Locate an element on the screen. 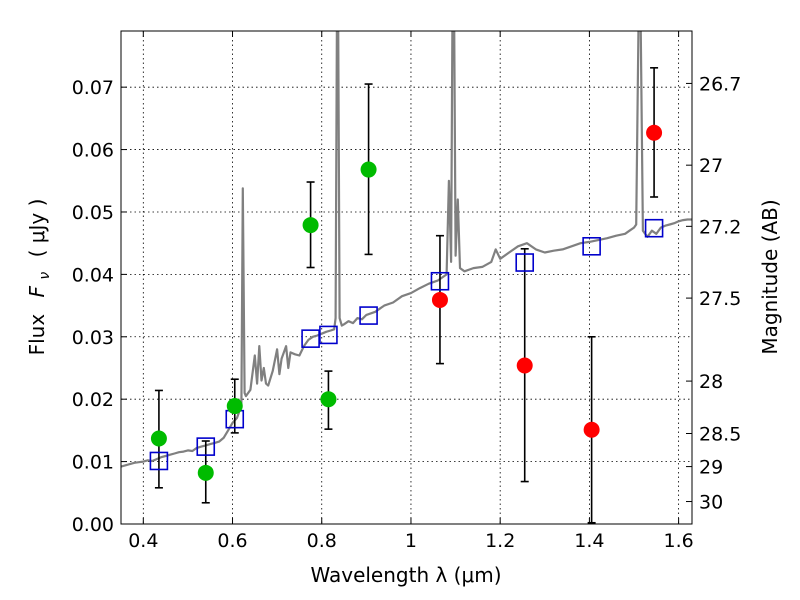 This screenshot has width=800, height=600. magnitude-axis-label: Magnitude (AB) is located at coordinates (770, 276).